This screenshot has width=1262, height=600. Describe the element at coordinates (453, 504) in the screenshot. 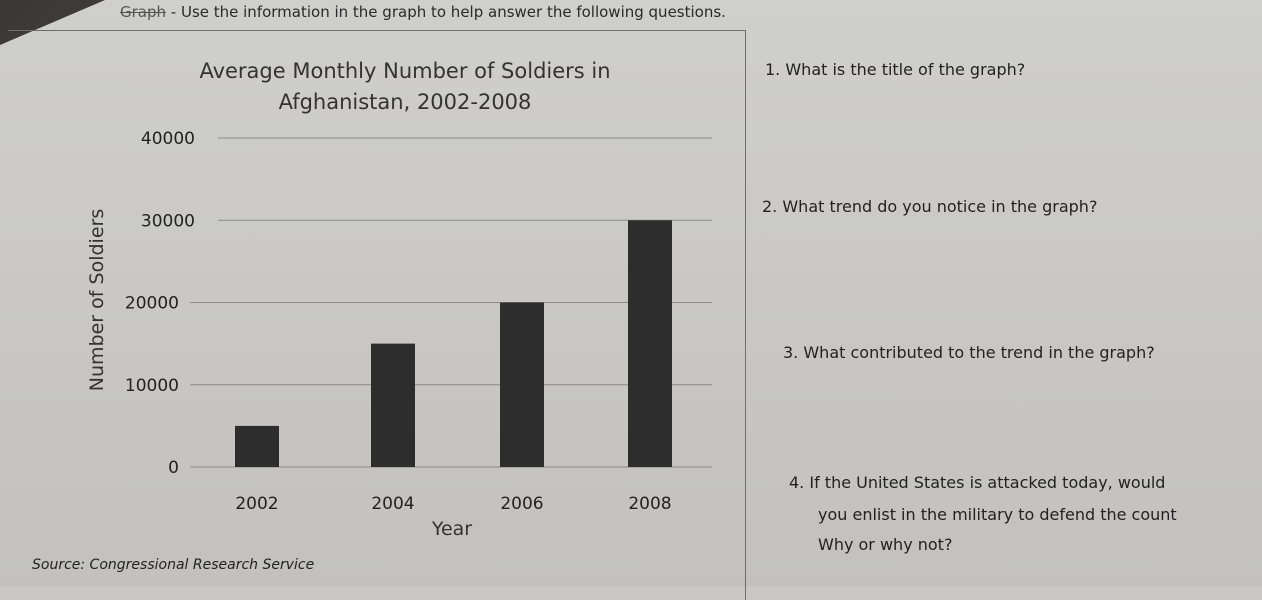

I see `x-axis-ticks: 2002 2004 2006 2008` at that location.